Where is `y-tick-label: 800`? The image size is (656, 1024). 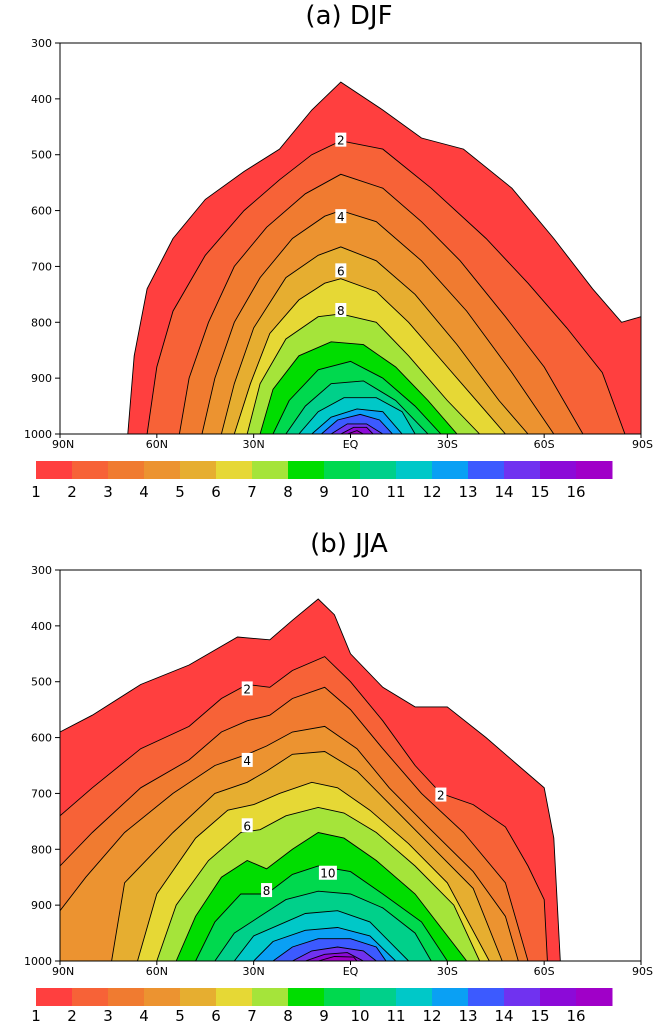 y-tick-label: 800 is located at coordinates (41, 322).